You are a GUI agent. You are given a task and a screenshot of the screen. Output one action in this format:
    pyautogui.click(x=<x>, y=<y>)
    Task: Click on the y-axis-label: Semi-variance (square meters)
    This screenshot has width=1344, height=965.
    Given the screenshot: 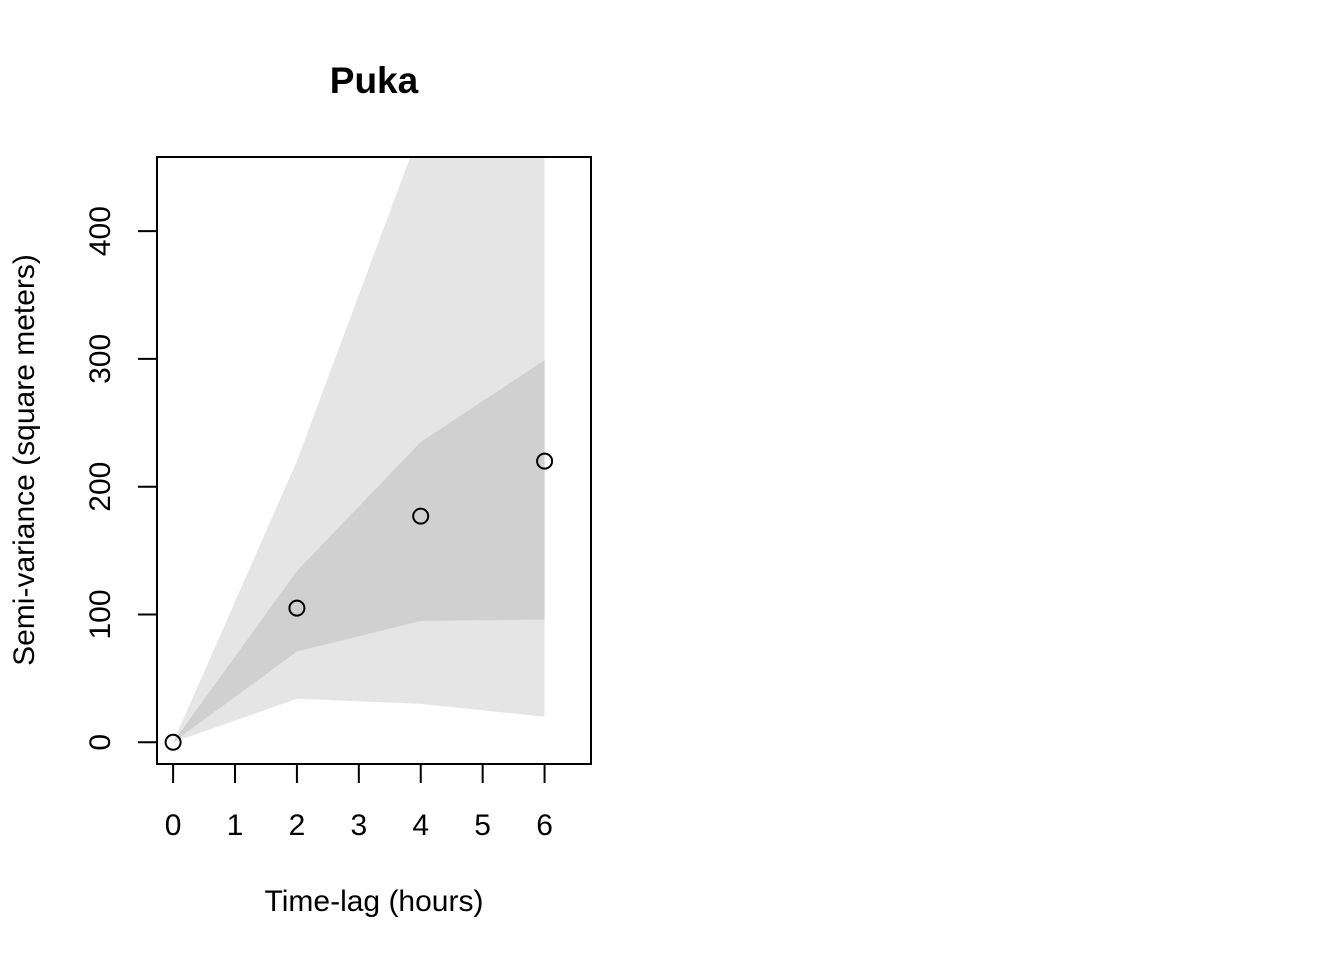 What is the action you would take?
    pyautogui.click(x=24, y=460)
    